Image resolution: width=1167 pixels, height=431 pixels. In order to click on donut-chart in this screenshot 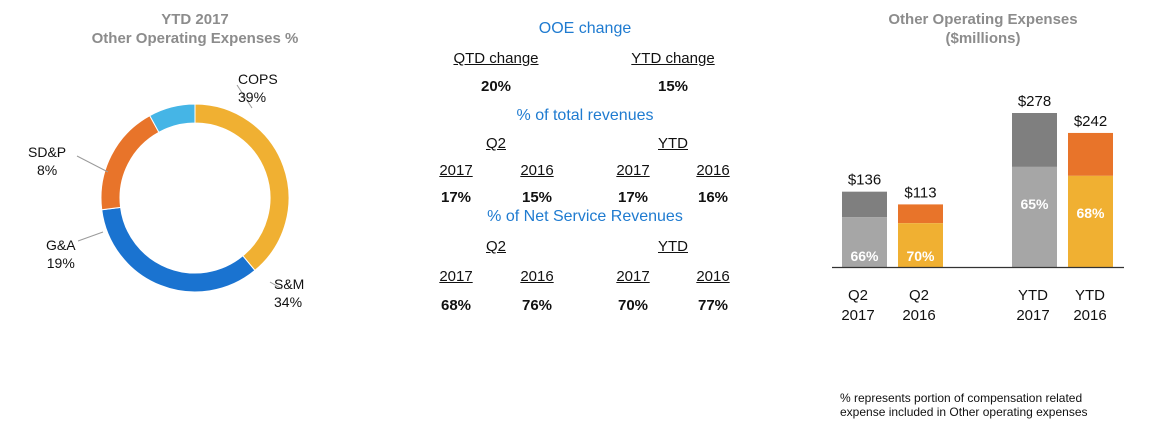, I will do `click(183, 188)`.